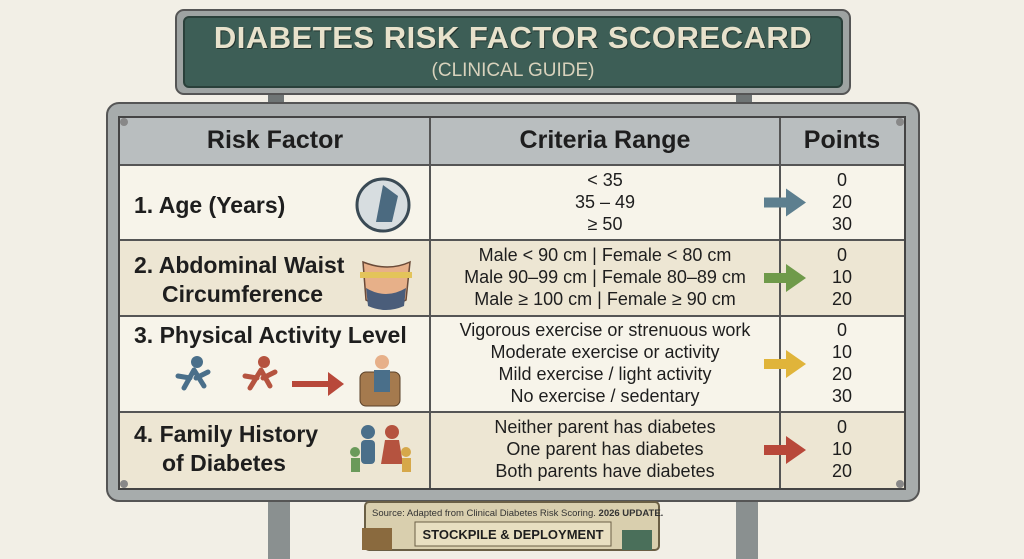  Describe the element at coordinates (605, 396) in the screenshot. I see `criteria-text: No exercise / sedentary` at that location.